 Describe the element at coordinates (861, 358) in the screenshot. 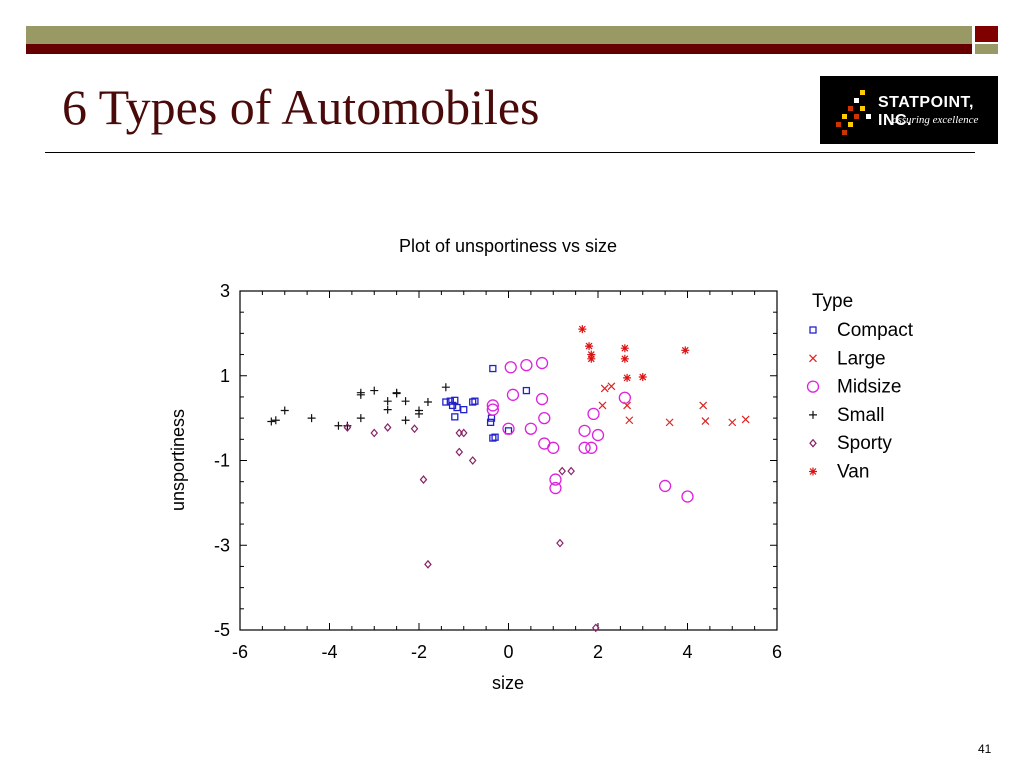

I see `legend-label-large: Large` at that location.